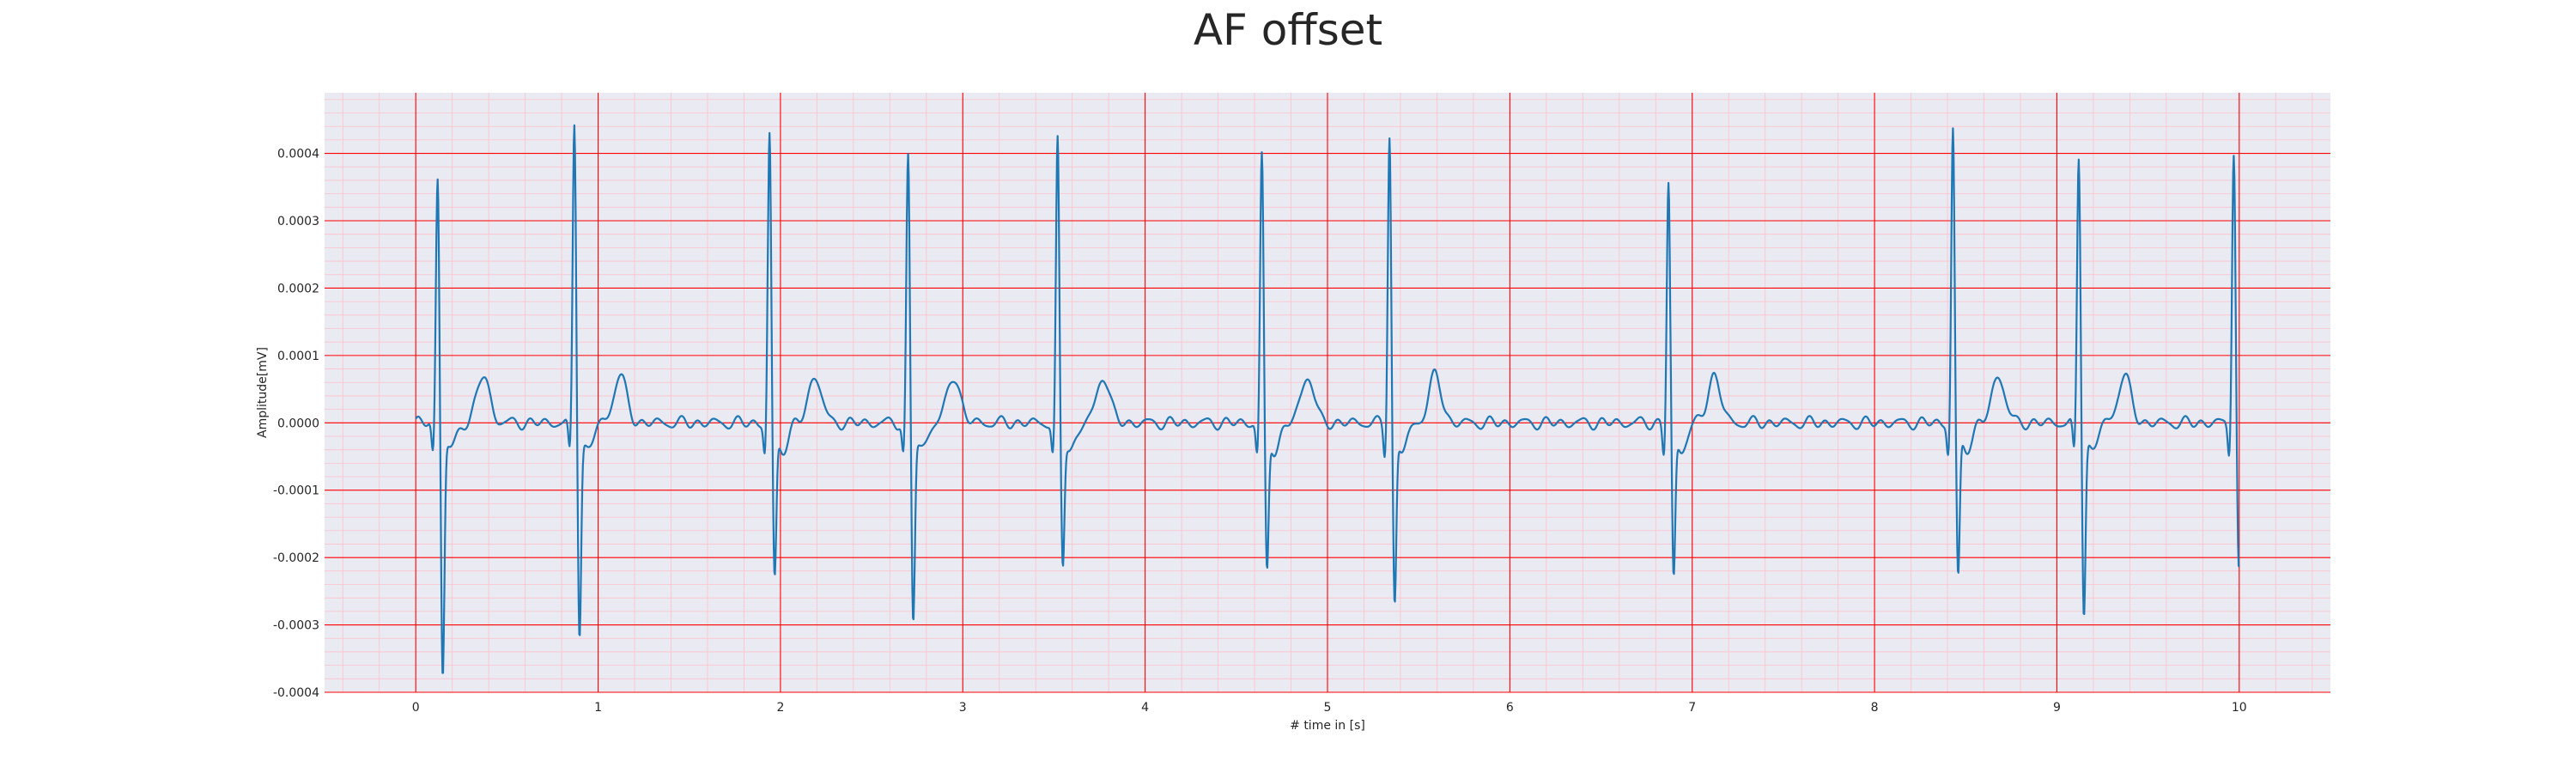 This screenshot has width=2576, height=773. Describe the element at coordinates (1327, 726) in the screenshot. I see `x-axis-label: # time in [s]` at that location.